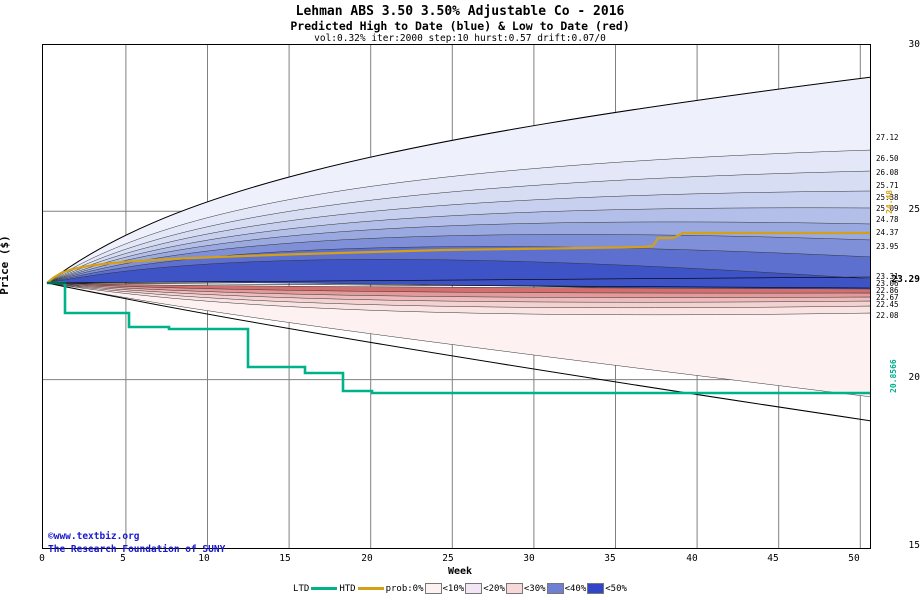  I want to click on legend-band-20: <20%, so click(494, 588).